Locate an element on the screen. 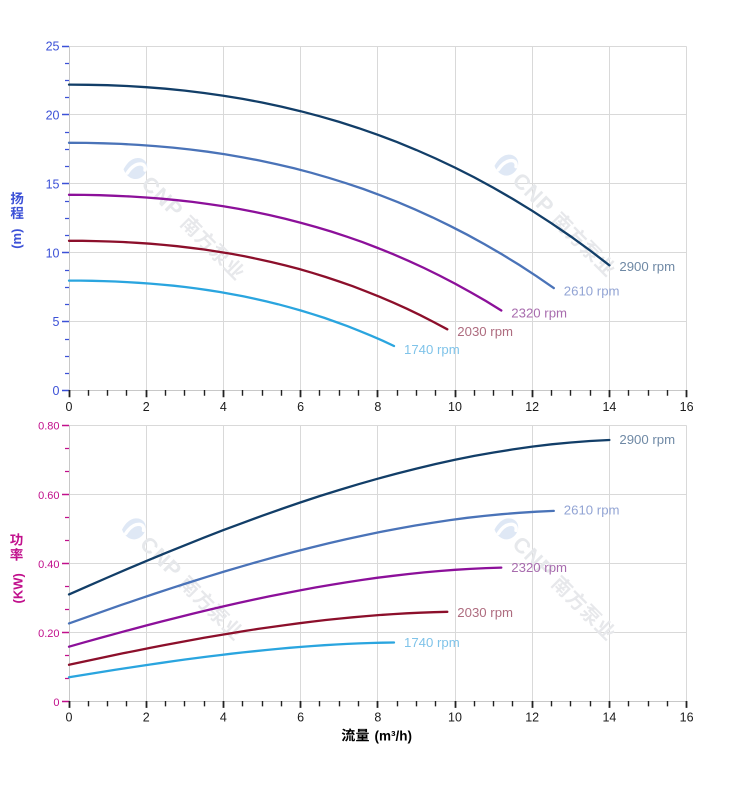 Image resolution: width=752 pixels, height=802 pixels. svg-text: (KW) is located at coordinates (17, 588).